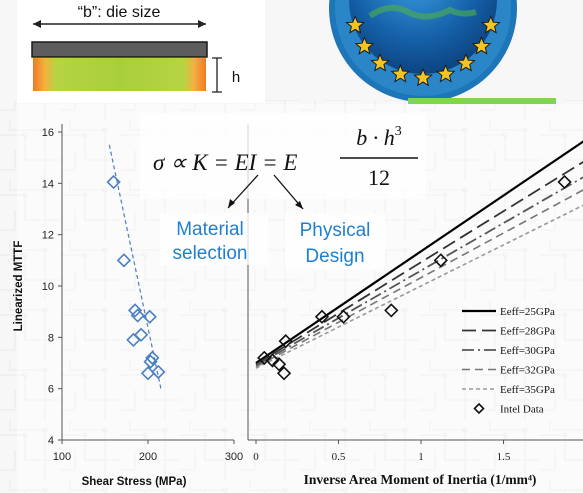 The image size is (583, 493). What do you see at coordinates (136, 277) in the screenshot?
I see `left-chart-points` at bounding box center [136, 277].